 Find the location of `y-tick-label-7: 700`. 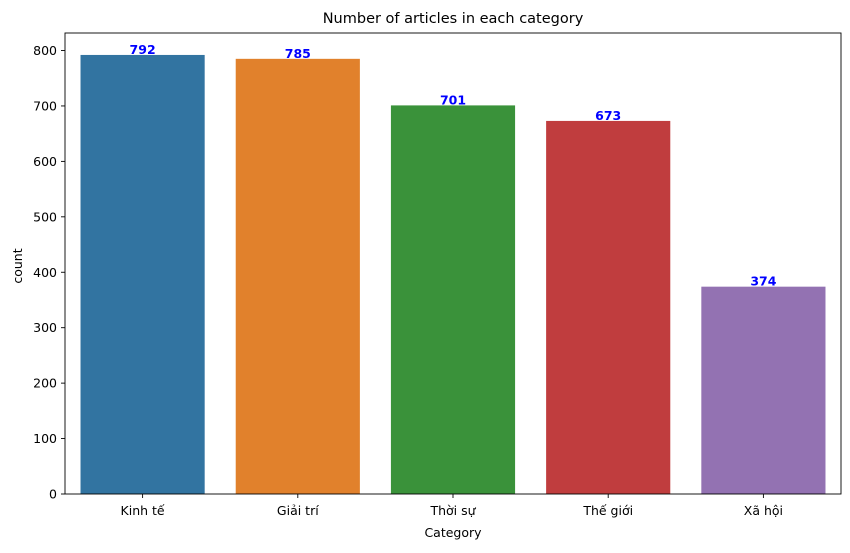

y-tick-label-7: 700 is located at coordinates (45, 105).